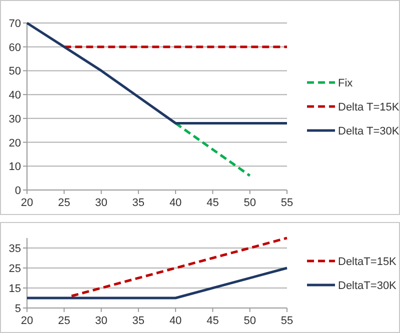  Describe the element at coordinates (14, 48) in the screenshot. I see `y-tick-label: 60` at that location.